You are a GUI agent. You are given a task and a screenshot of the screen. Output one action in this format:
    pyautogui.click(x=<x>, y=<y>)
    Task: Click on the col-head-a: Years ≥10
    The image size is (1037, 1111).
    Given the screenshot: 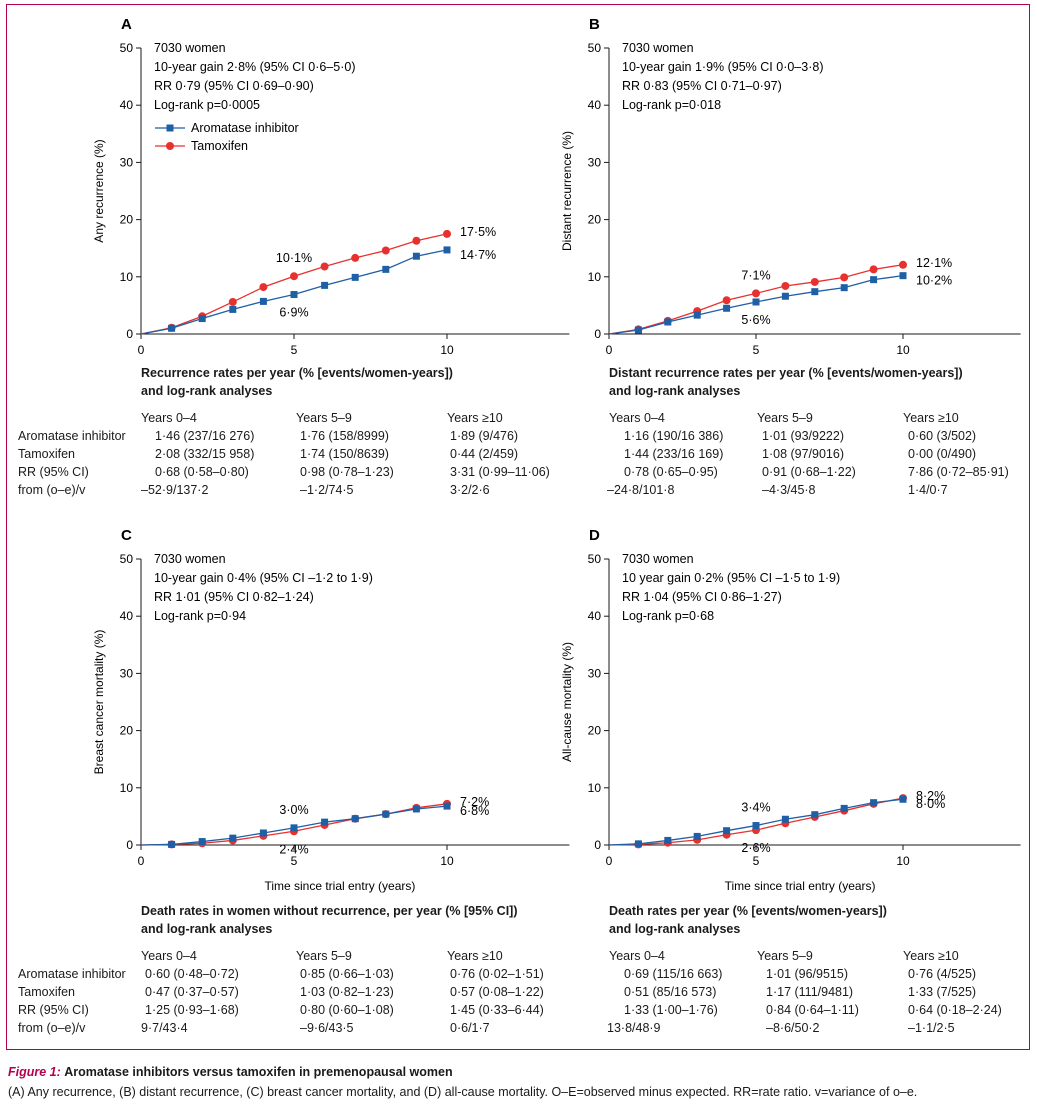 What is the action you would take?
    pyautogui.click(x=475, y=418)
    